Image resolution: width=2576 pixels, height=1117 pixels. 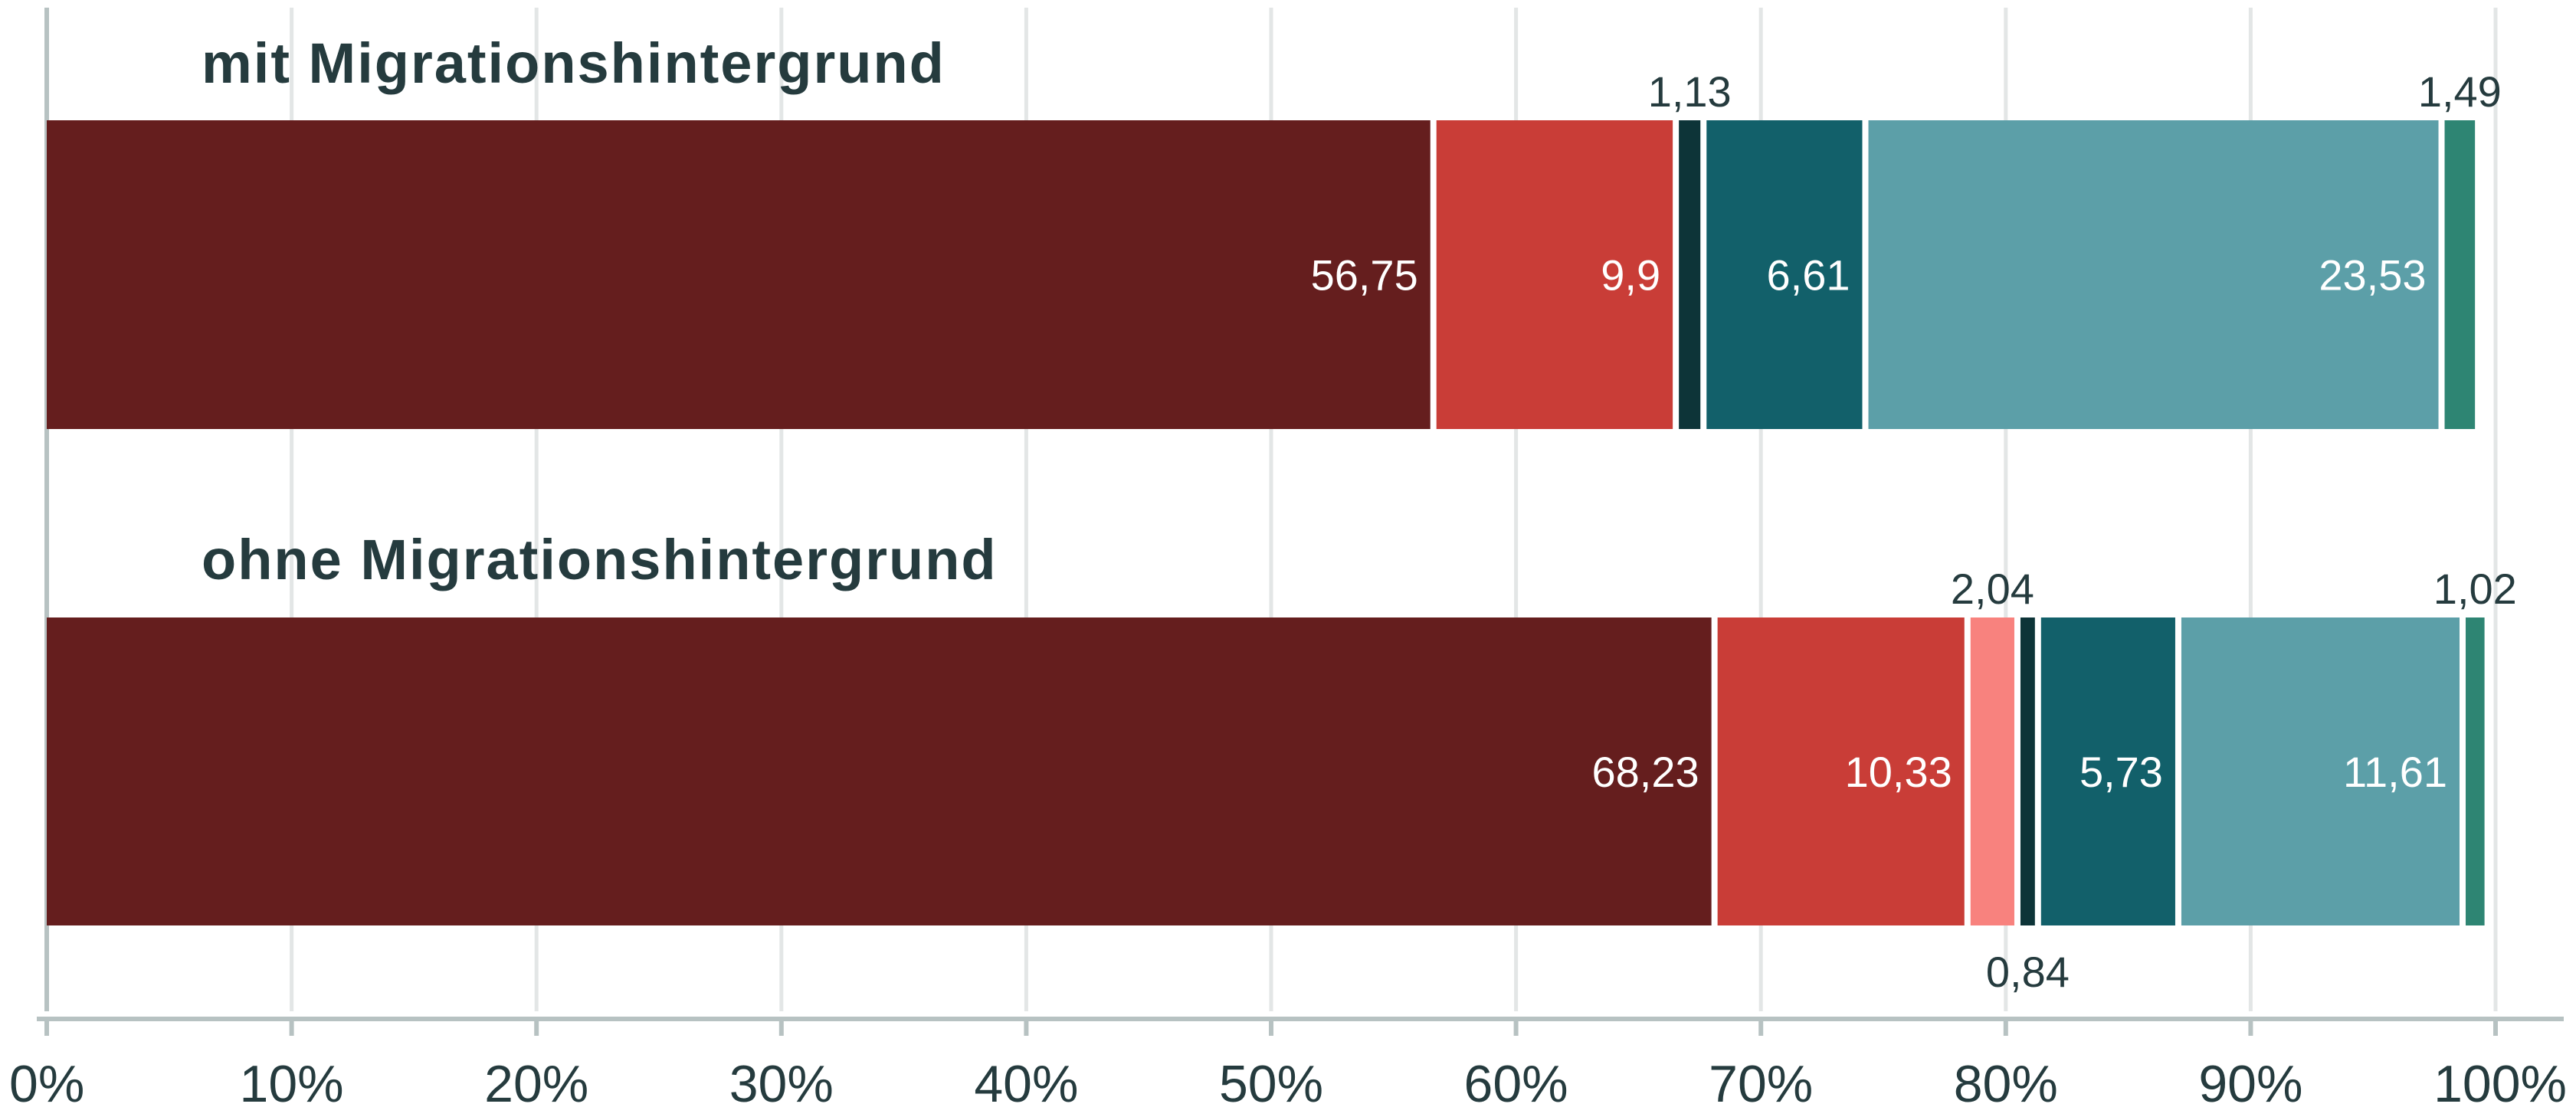 I want to click on data-label: 1,49, so click(x=2460, y=91).